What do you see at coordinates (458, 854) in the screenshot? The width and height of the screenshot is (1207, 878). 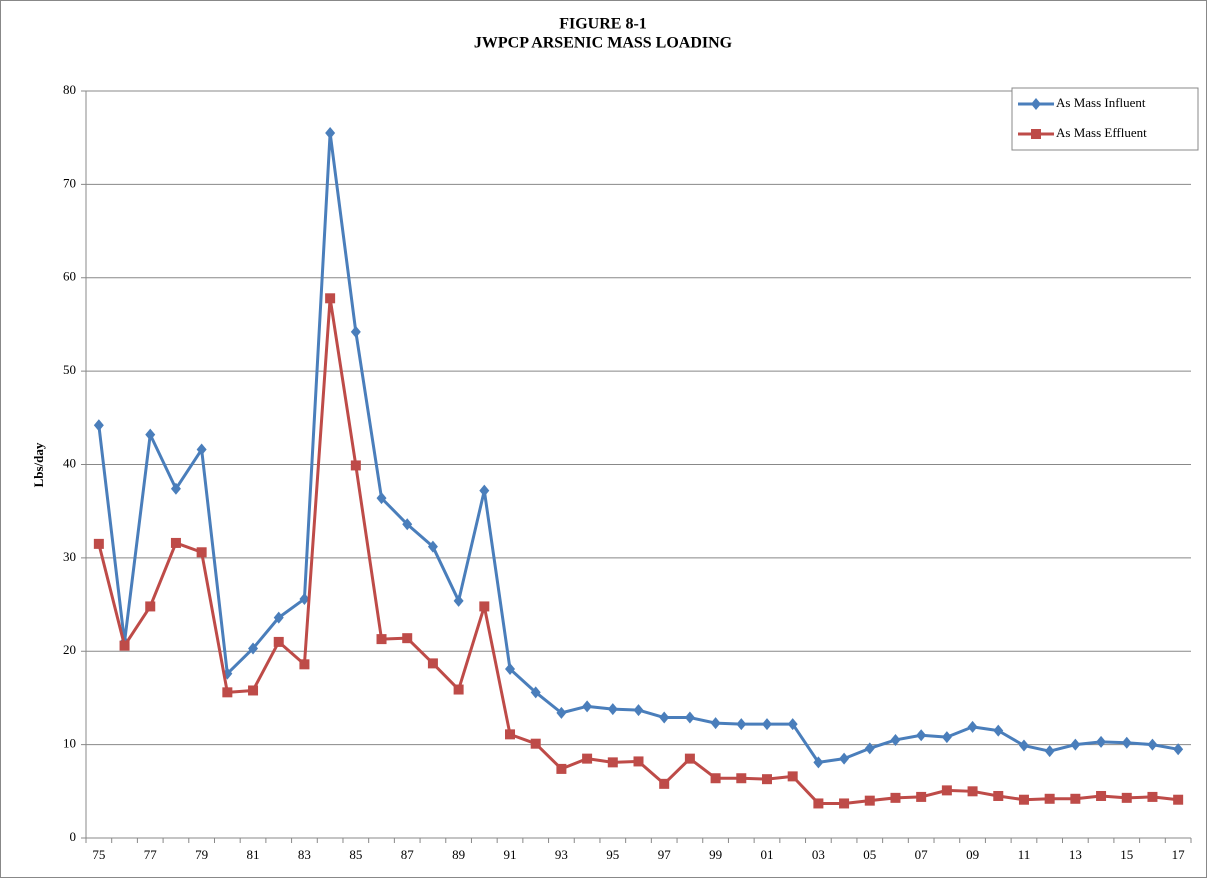 I see `x-tick-label: 89` at bounding box center [458, 854].